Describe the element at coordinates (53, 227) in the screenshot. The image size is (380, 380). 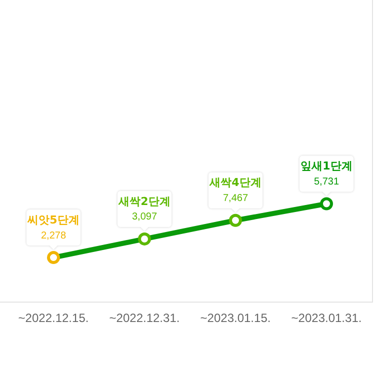
I see `annotation: 씨앗5단계 2,278` at that location.